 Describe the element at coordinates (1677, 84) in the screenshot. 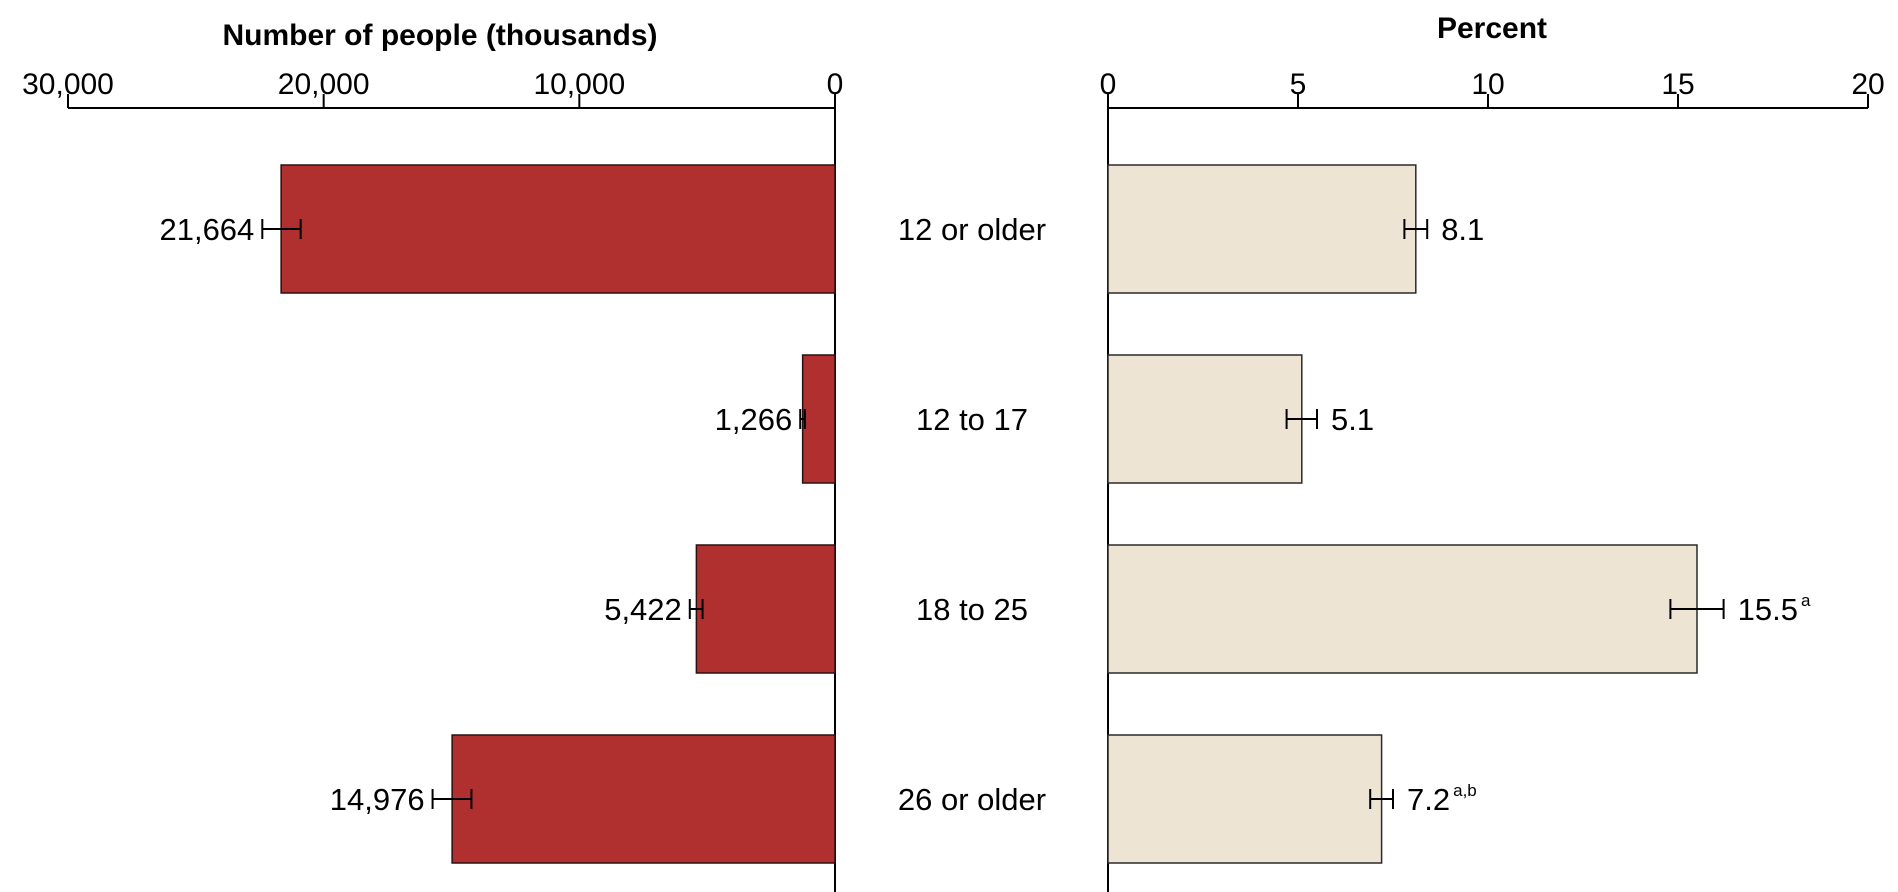

I see `right-tick-label: 15` at that location.